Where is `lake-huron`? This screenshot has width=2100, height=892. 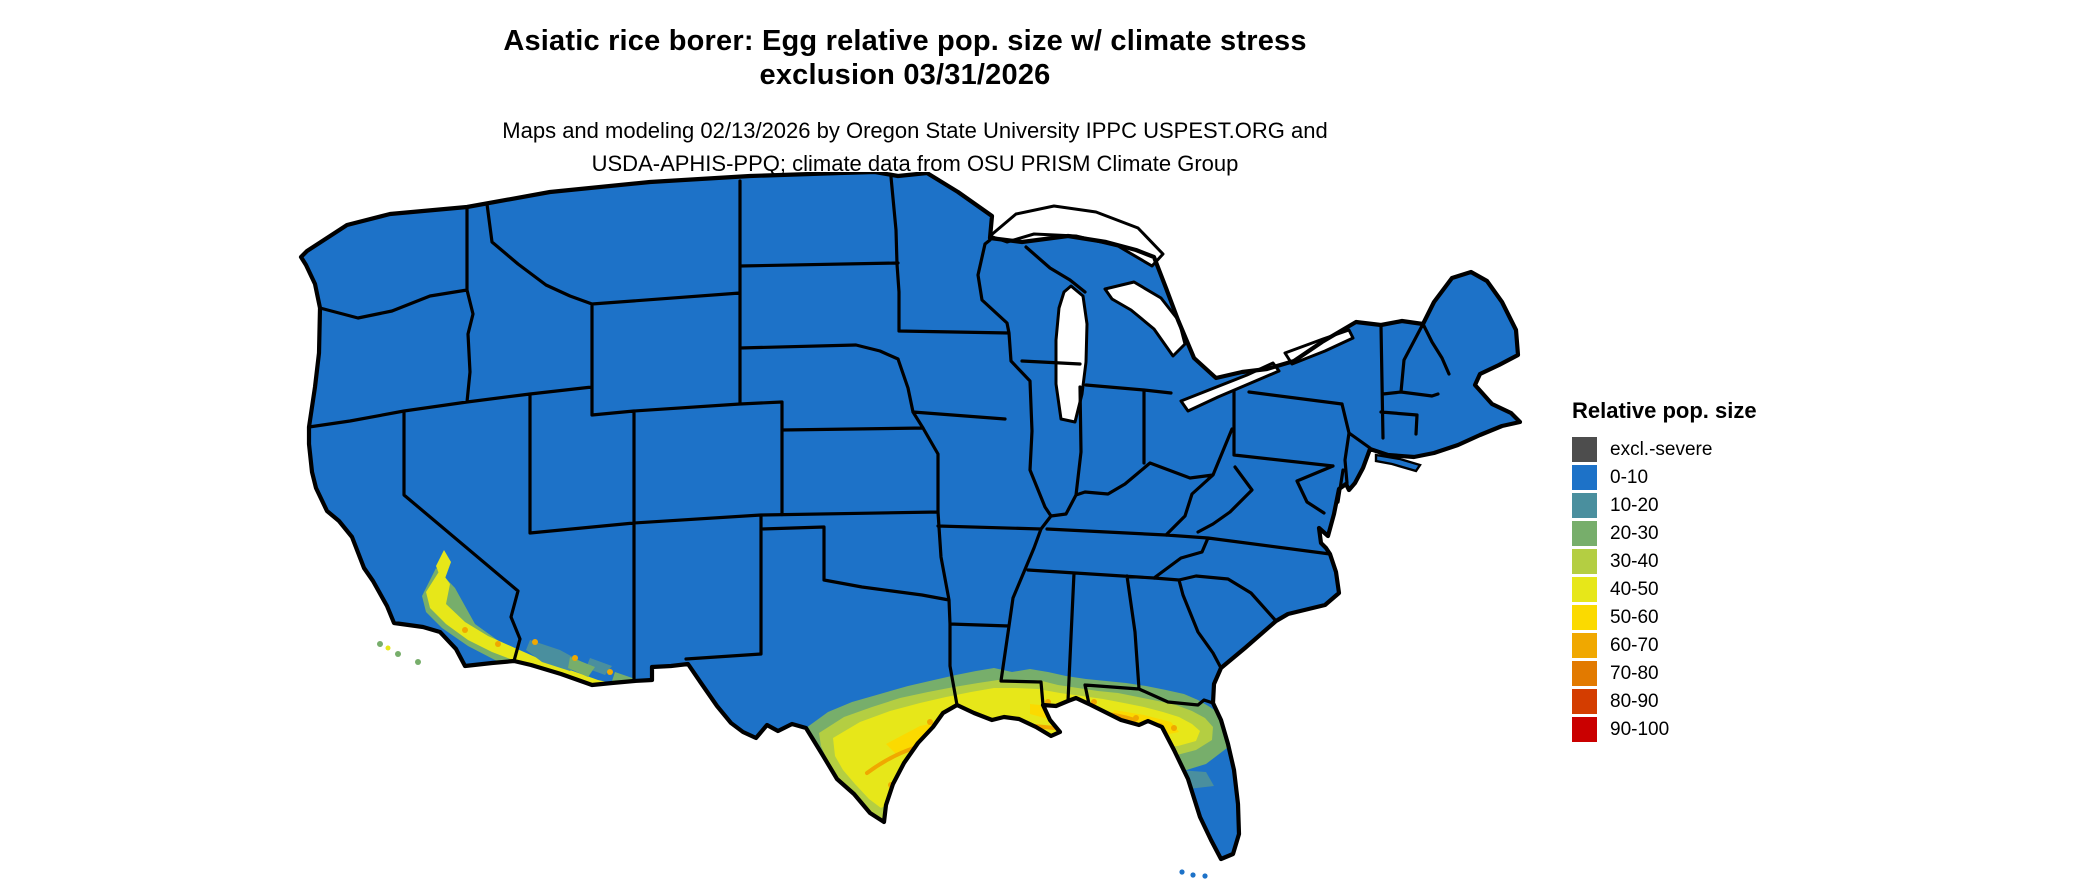 lake-huron is located at coordinates (1145, 319).